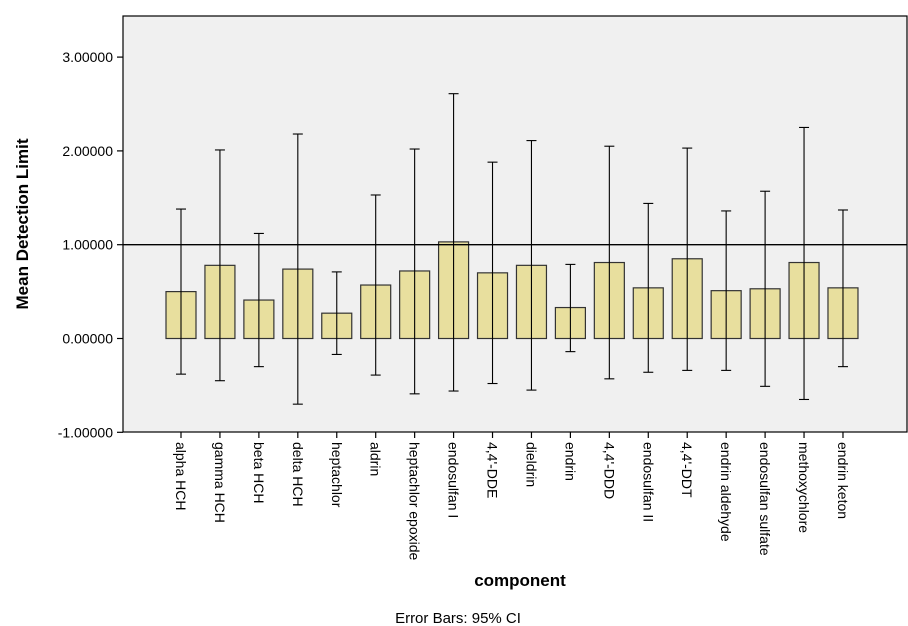 Image resolution: width=908 pixels, height=626 pixels. What do you see at coordinates (687, 470) in the screenshot?
I see `x-tick-label: 4,4'-DDT` at bounding box center [687, 470].